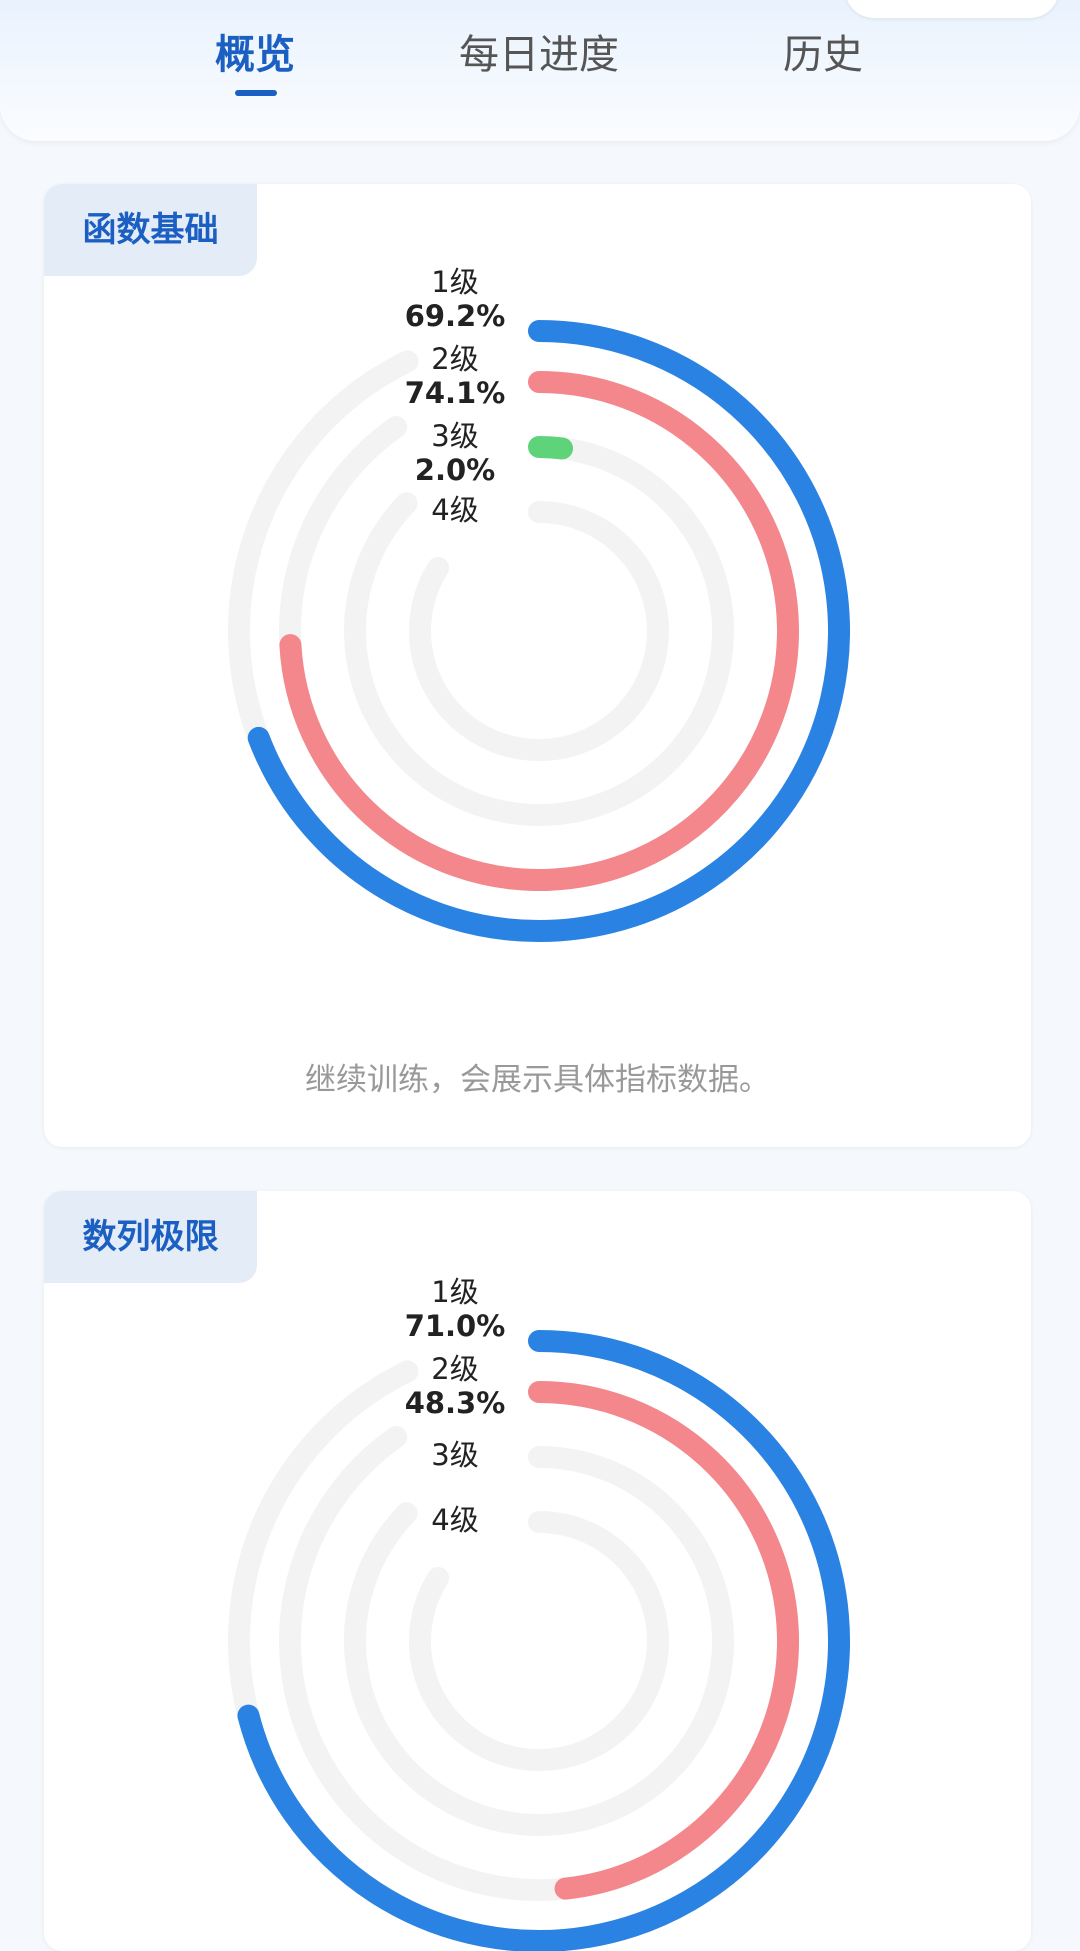  I want to click on tab: 历史, so click(823, 55).